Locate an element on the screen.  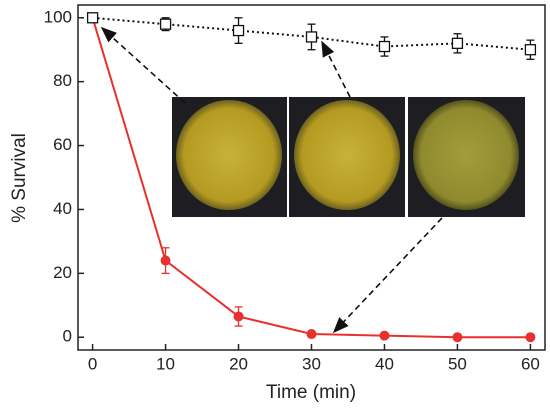
series is located at coordinates (311, 36).